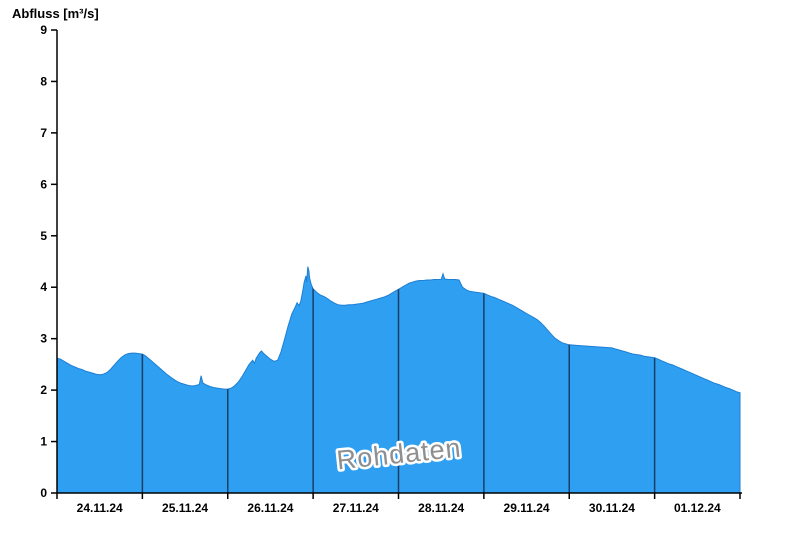  Describe the element at coordinates (43, 236) in the screenshot. I see `y-tick-label: 5` at that location.